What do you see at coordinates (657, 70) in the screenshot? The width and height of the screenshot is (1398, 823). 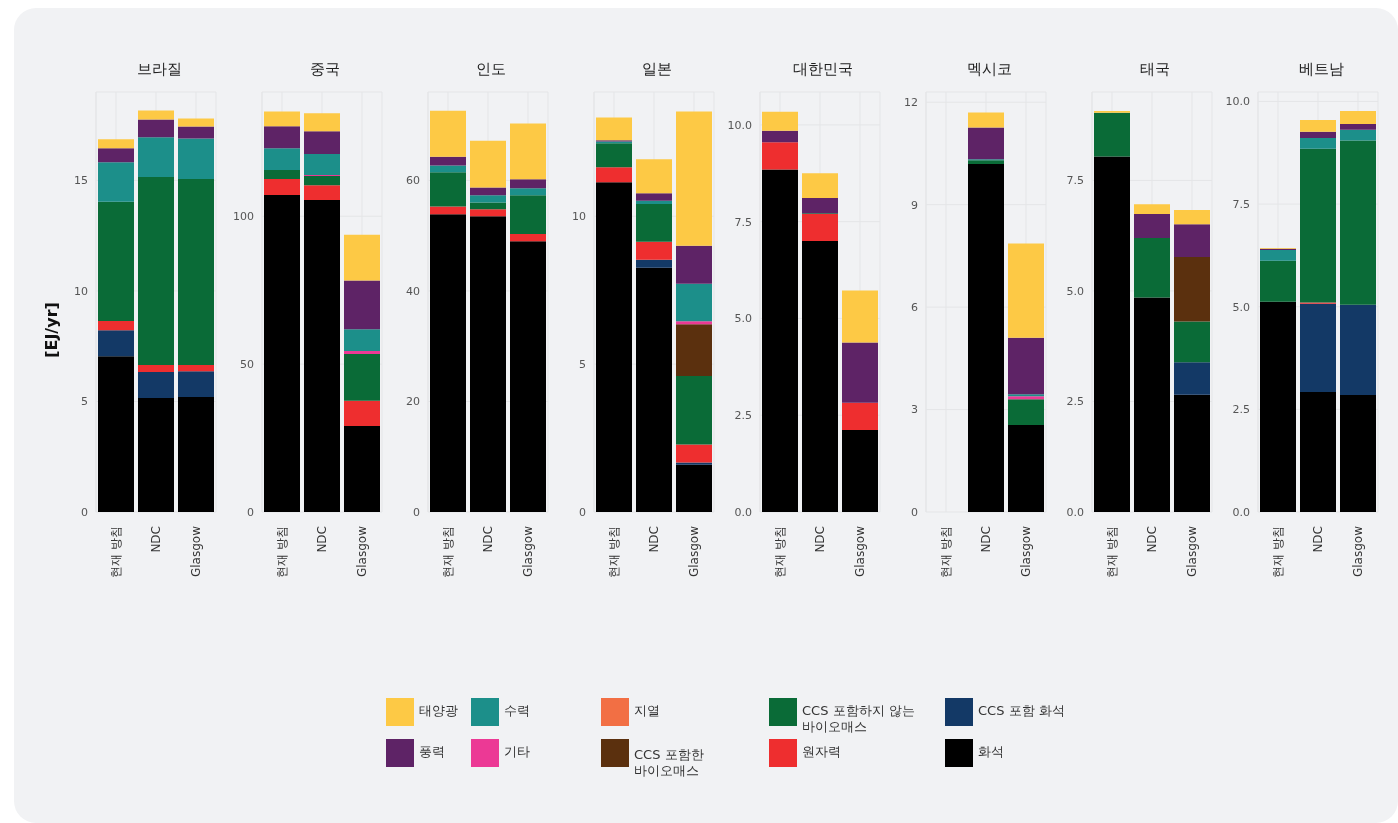 I see `chart-title: 일본` at bounding box center [657, 70].